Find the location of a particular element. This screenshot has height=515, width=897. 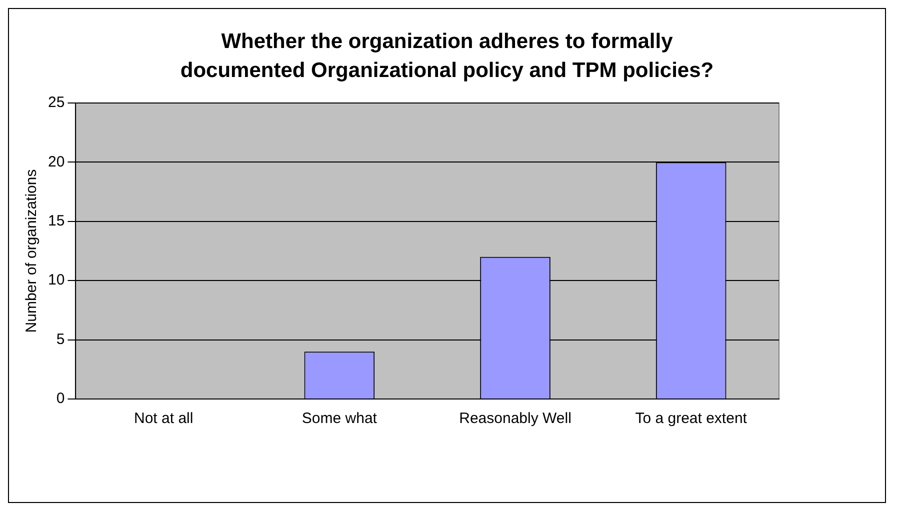

y-axis-title: Number of organizations is located at coordinates (31, 251).